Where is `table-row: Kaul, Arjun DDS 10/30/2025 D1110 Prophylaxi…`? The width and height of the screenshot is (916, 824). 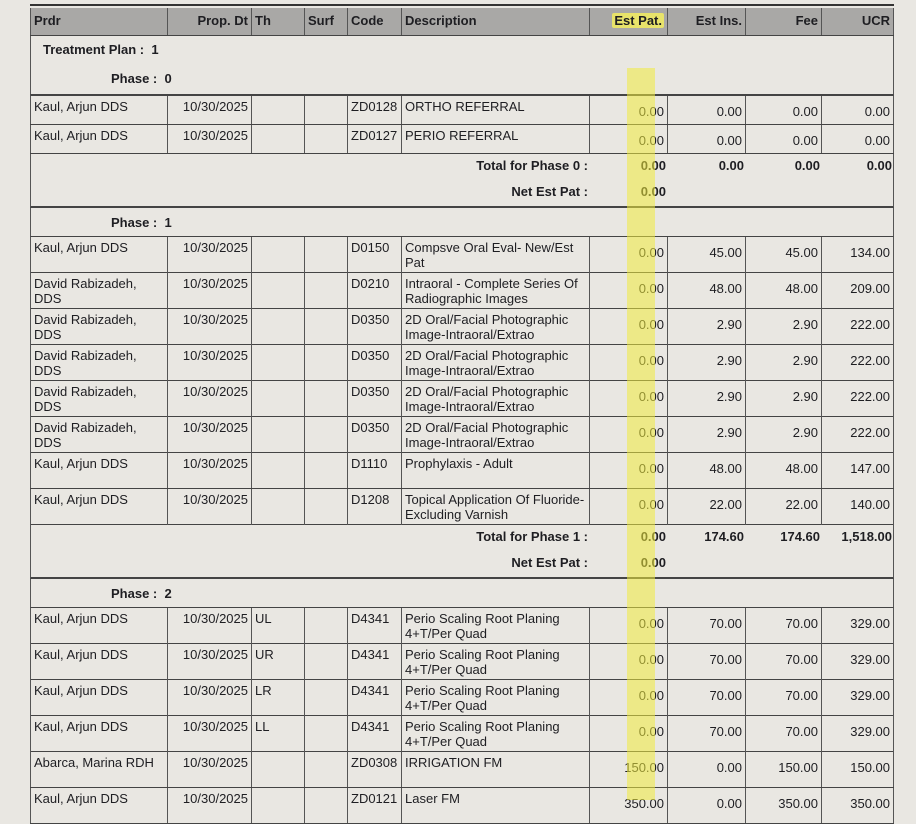 table-row: Kaul, Arjun DDS 10/30/2025 D1110 Prophylaxi… is located at coordinates (462, 471).